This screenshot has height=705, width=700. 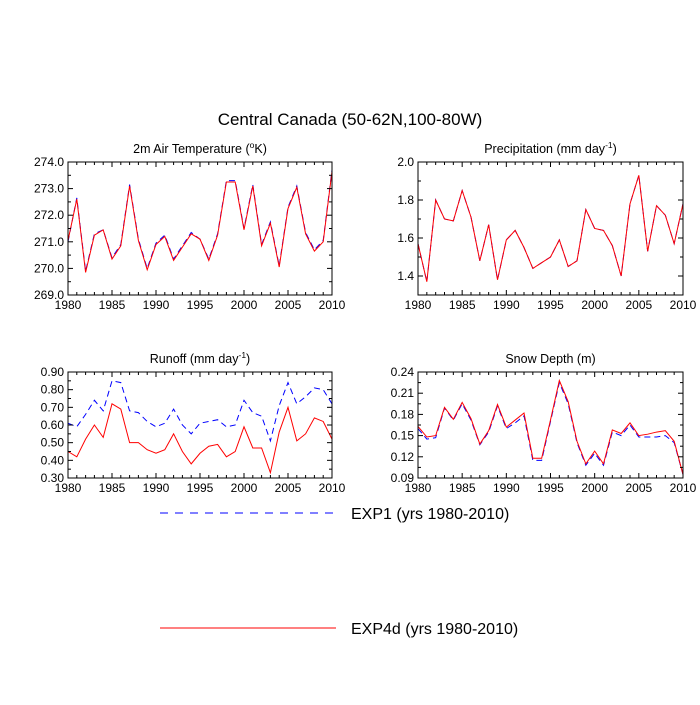 I want to click on runoff-title: Runoff (mm day-1), so click(x=200, y=358).